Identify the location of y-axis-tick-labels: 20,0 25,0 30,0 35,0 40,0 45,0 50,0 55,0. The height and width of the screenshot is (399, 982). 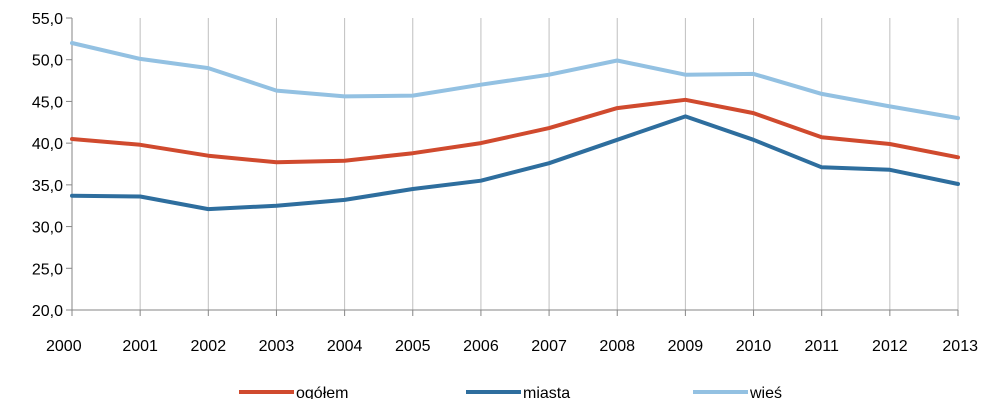
(47, 165).